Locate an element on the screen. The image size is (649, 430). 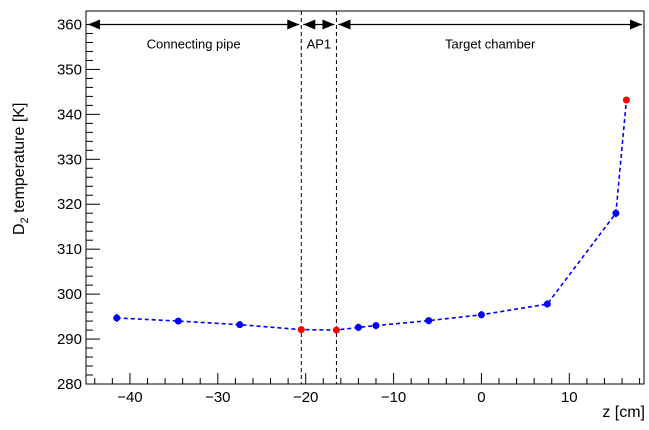
y-ticks: 280 290 300 310 320 330 340 350 360 is located at coordinates (78, 204).